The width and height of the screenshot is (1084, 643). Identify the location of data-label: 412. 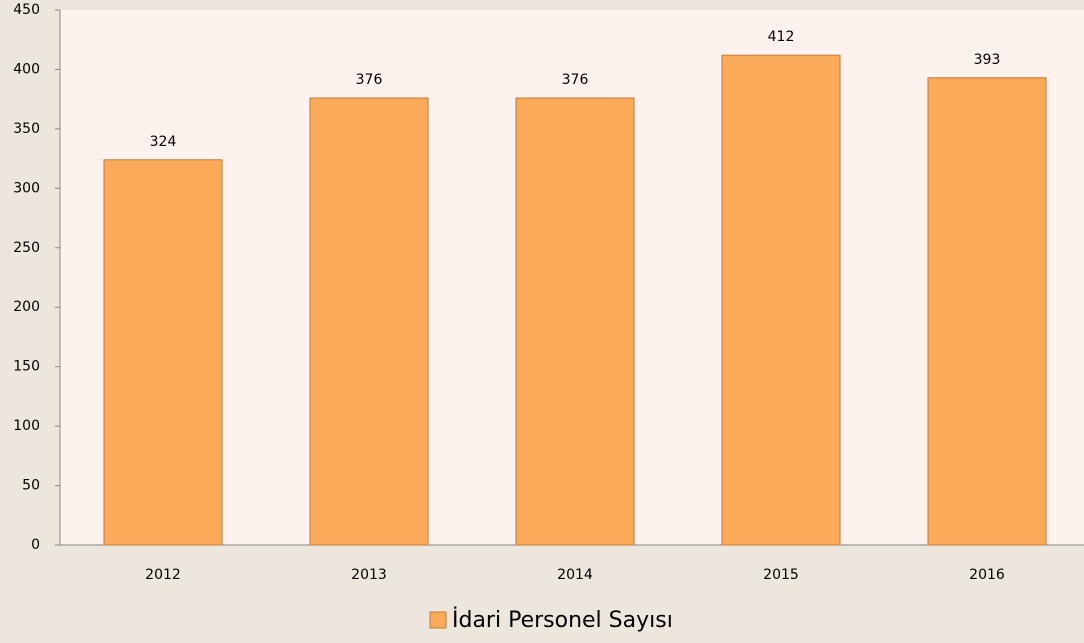
(781, 37).